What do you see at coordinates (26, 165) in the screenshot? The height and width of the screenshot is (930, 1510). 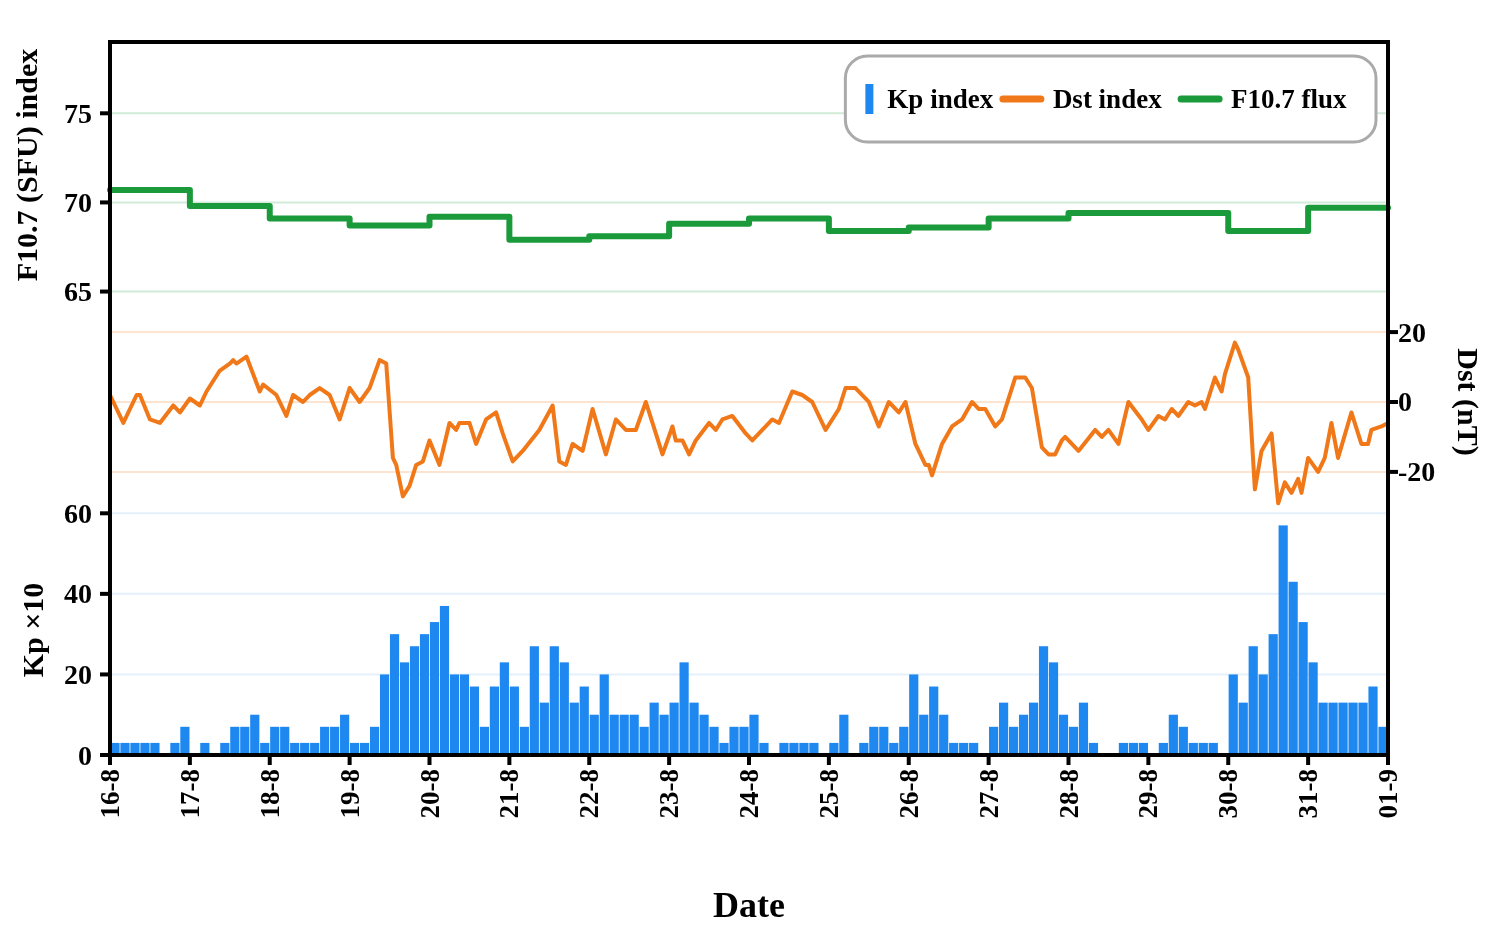 I see `y-axis-title: F10.7 (SFU) index` at bounding box center [26, 165].